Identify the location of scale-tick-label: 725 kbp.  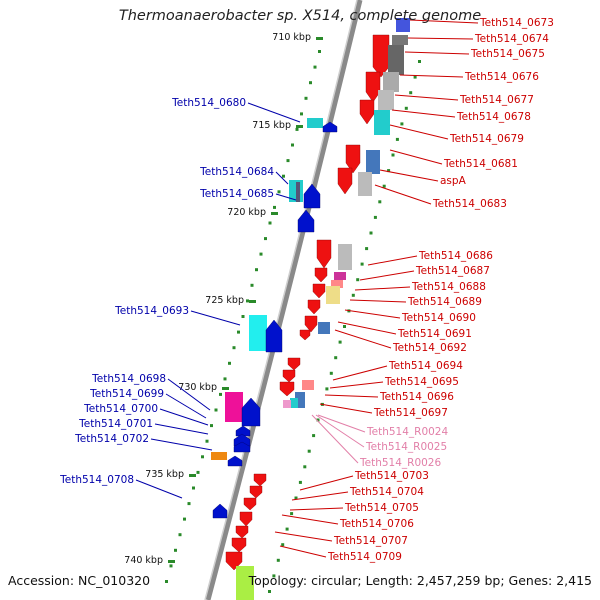
(224, 300).